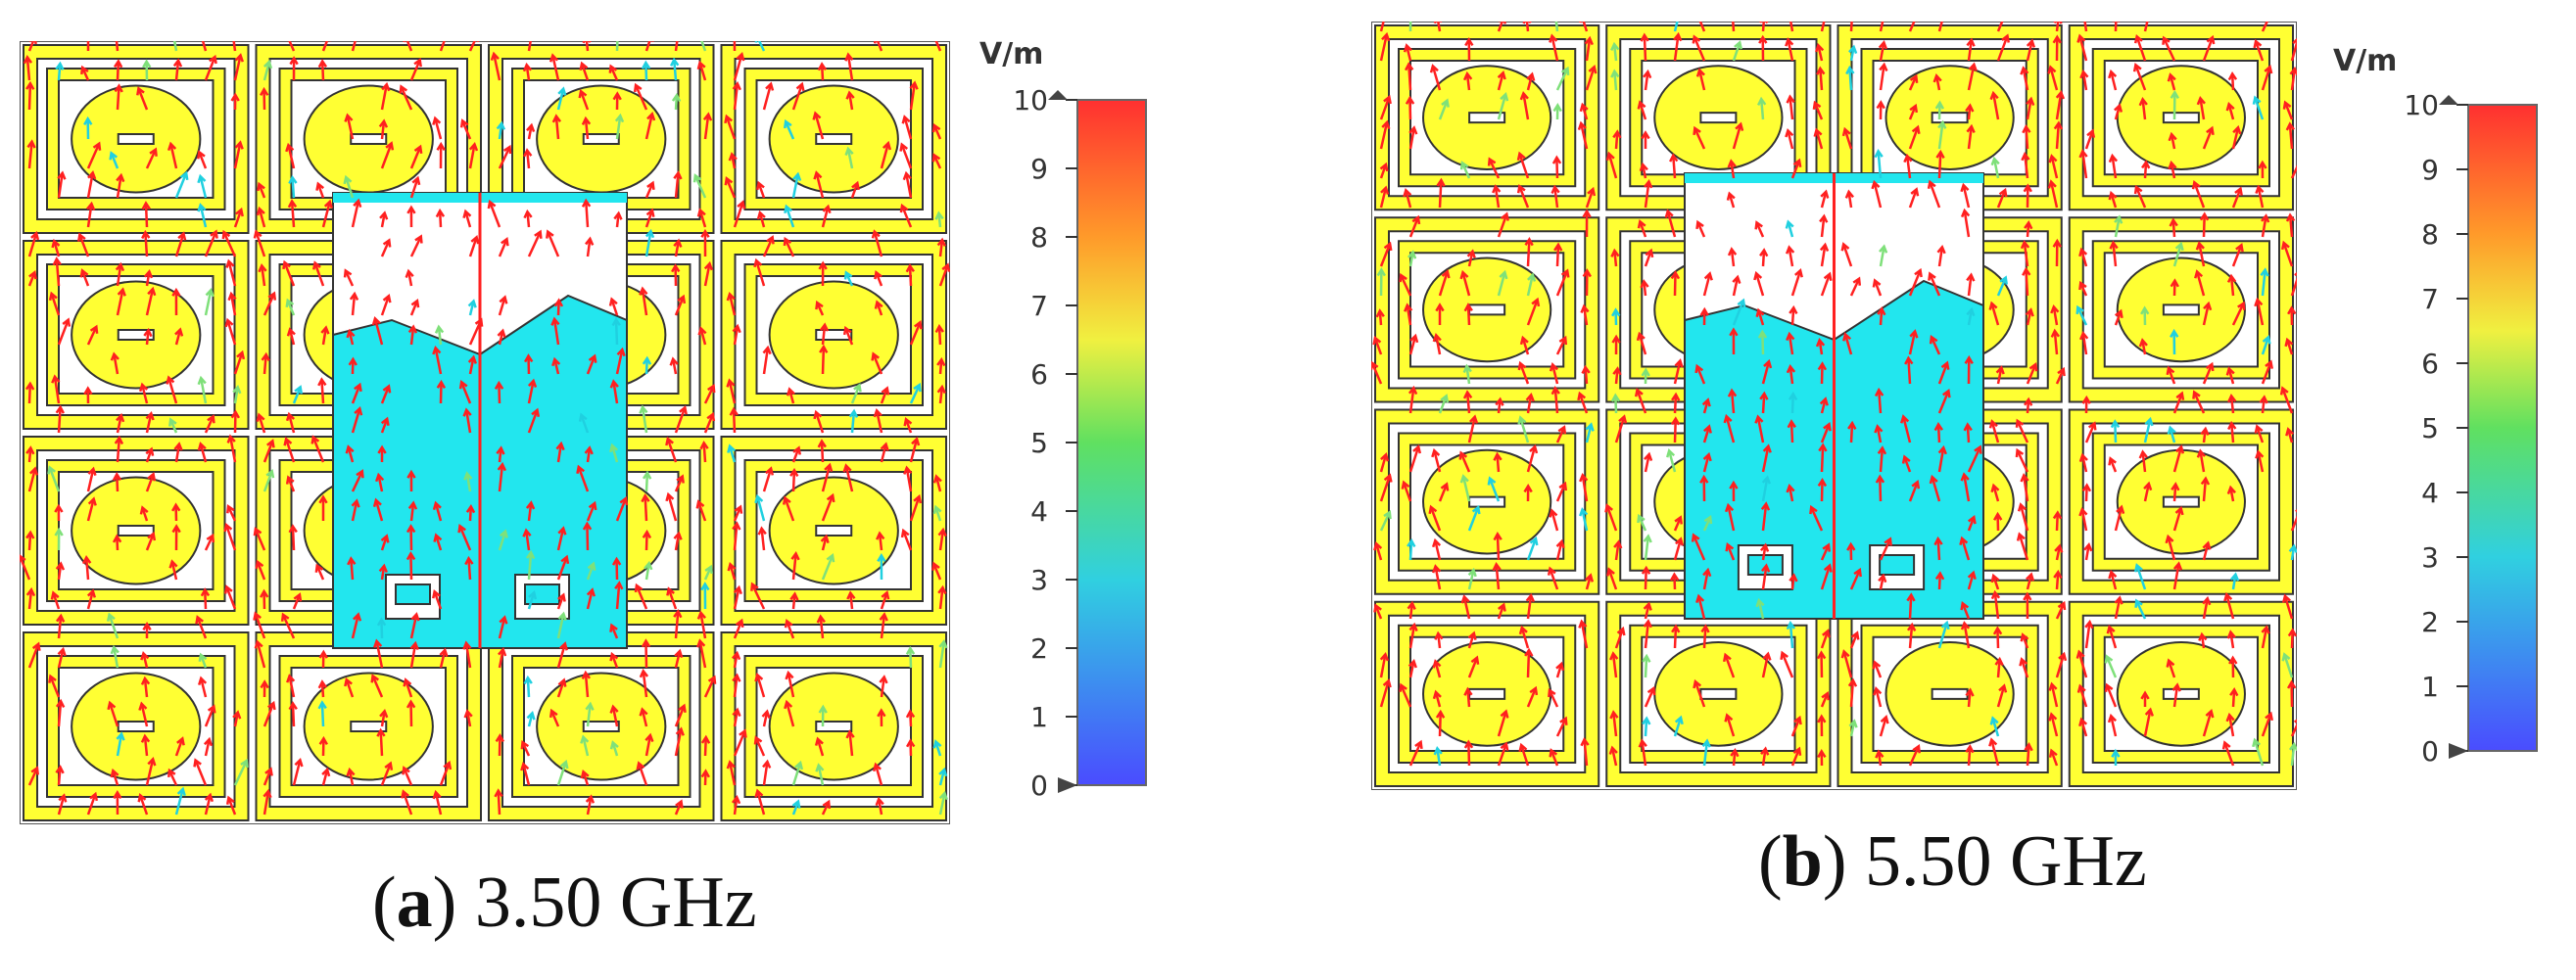 Image resolution: width=2576 pixels, height=980 pixels. What do you see at coordinates (1012, 54) in the screenshot?
I see `colorbar-unit-a: V/m` at bounding box center [1012, 54].